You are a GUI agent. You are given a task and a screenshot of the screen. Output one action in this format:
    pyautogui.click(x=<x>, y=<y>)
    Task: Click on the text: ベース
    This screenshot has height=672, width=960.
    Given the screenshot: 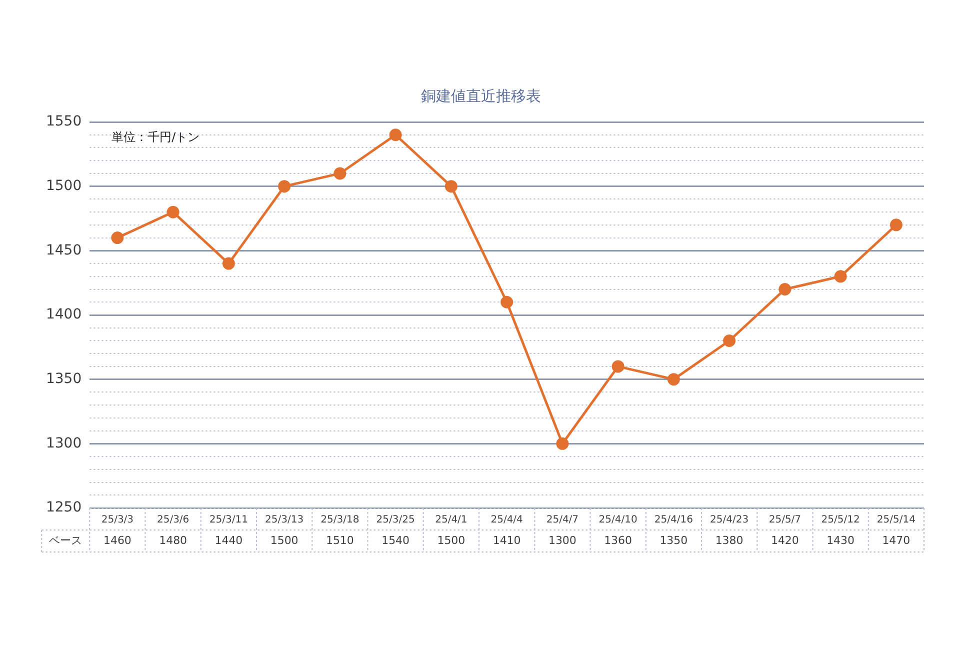 What is the action you would take?
    pyautogui.click(x=65, y=540)
    